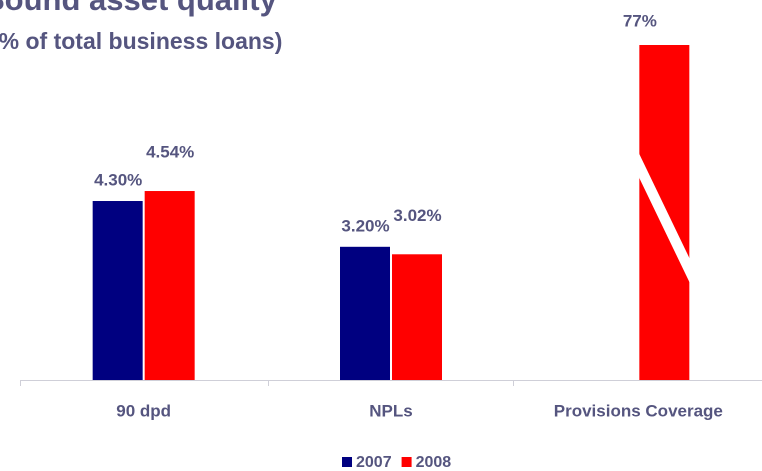 The image size is (762, 471). I want to click on axis-break, so click(664, 218).